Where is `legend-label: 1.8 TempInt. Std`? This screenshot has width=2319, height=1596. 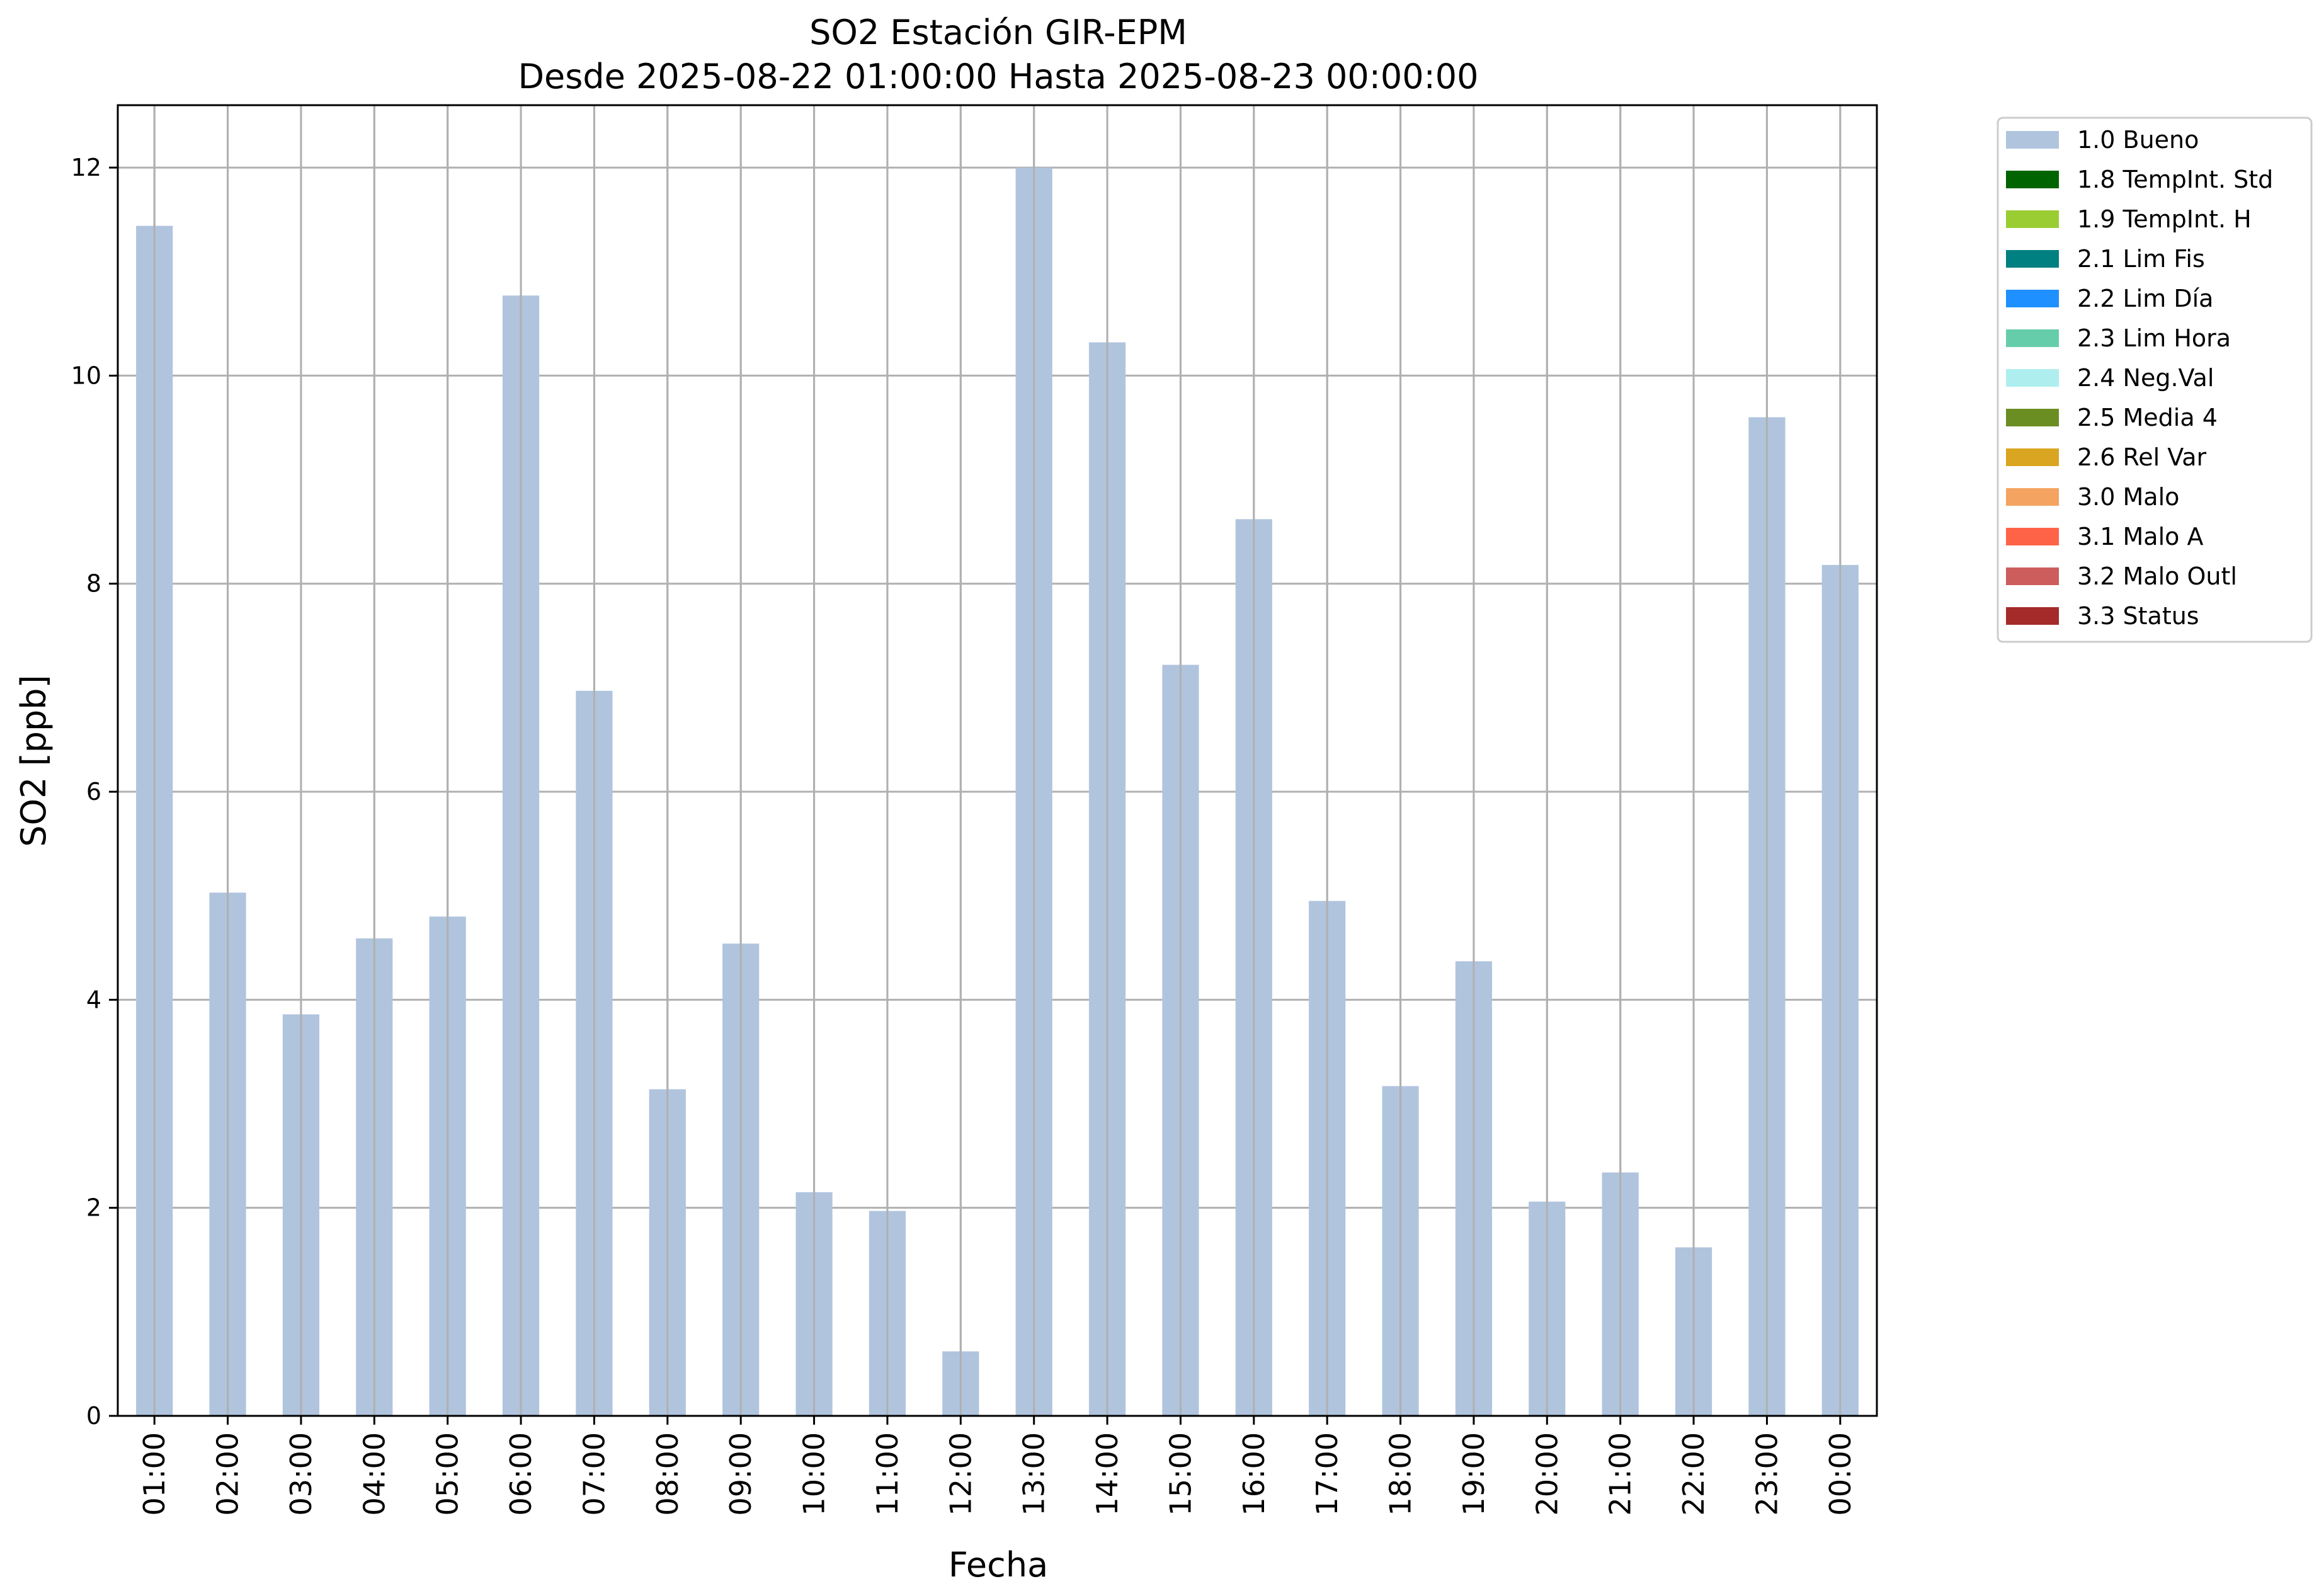
legend-label: 1.8 TempInt. Std is located at coordinates (2175, 179).